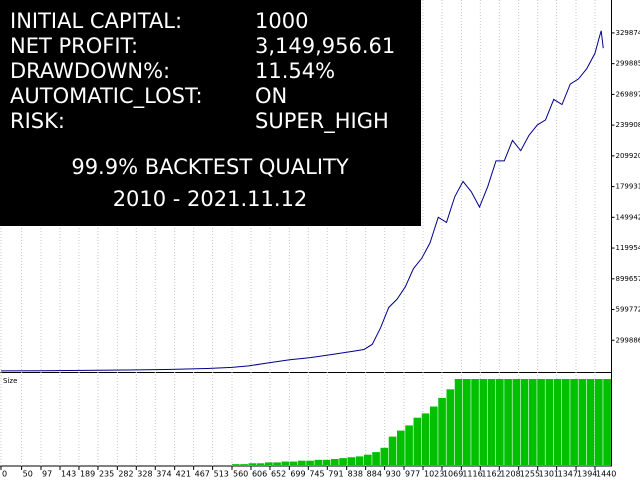 The width and height of the screenshot is (640, 480). Describe the element at coordinates (74, 46) in the screenshot. I see `info-label: NET PROFIT:` at that location.